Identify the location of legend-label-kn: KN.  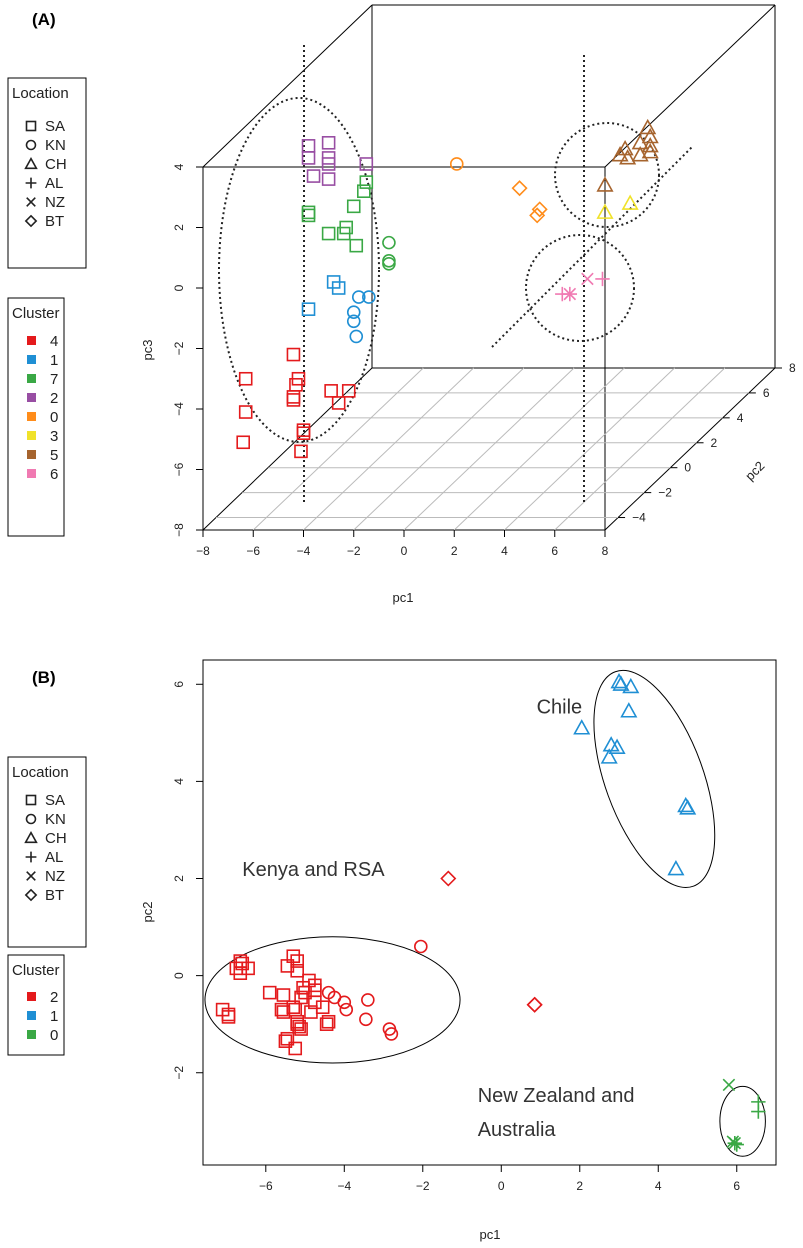
(55, 819).